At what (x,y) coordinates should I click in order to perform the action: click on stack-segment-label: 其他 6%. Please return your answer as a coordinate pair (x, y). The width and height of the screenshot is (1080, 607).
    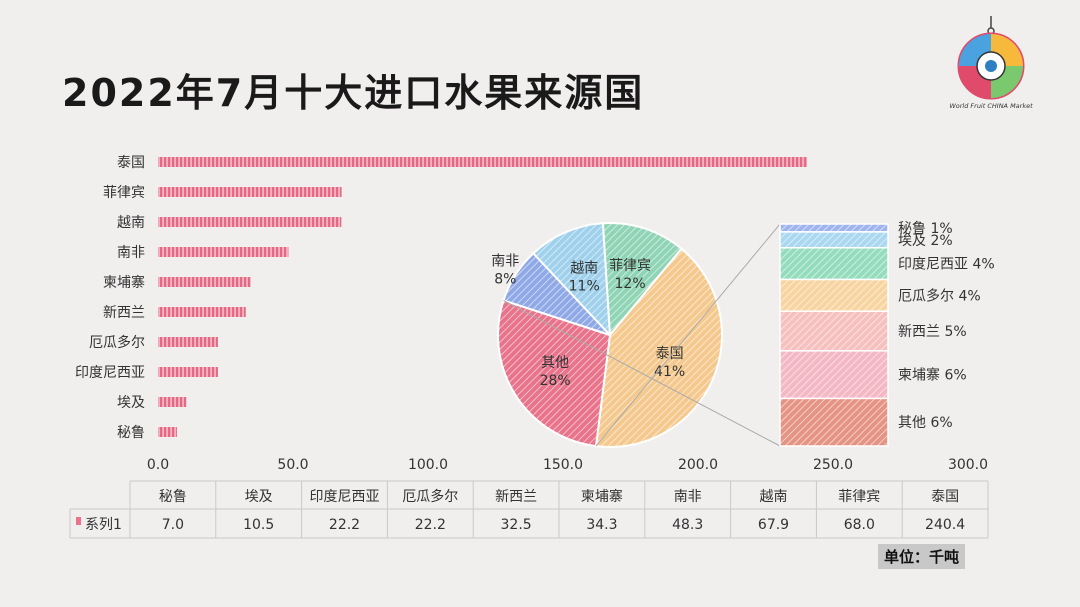
    Looking at the image, I should click on (925, 423).